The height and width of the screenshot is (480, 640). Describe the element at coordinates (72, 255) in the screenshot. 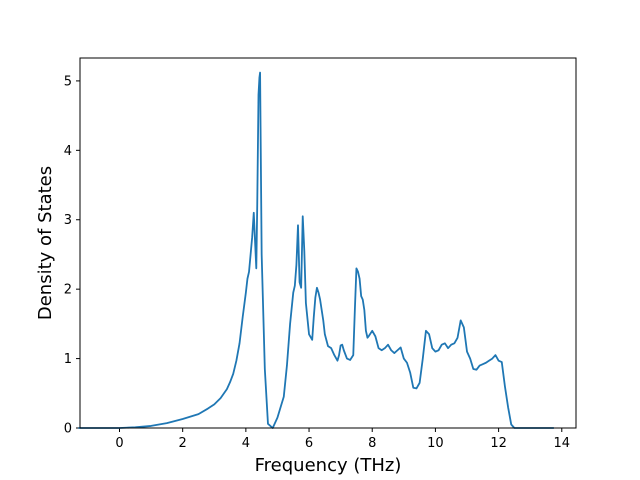

I see `y-axis-ticks: 0 1 2 3 4 5` at that location.